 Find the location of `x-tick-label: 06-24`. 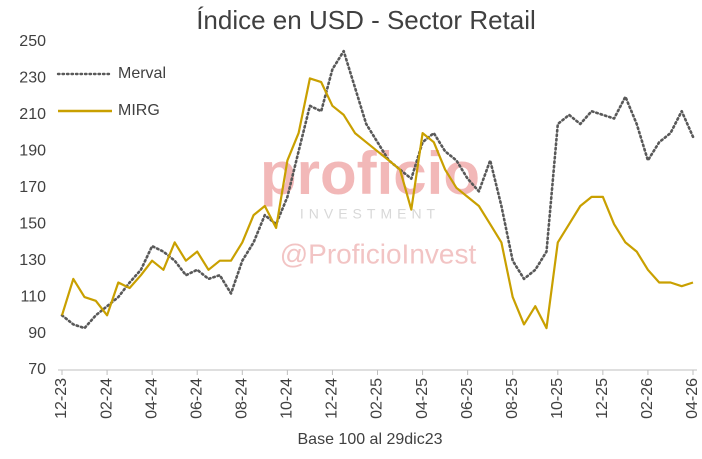

x-tick-label: 06-24 is located at coordinates (196, 398).